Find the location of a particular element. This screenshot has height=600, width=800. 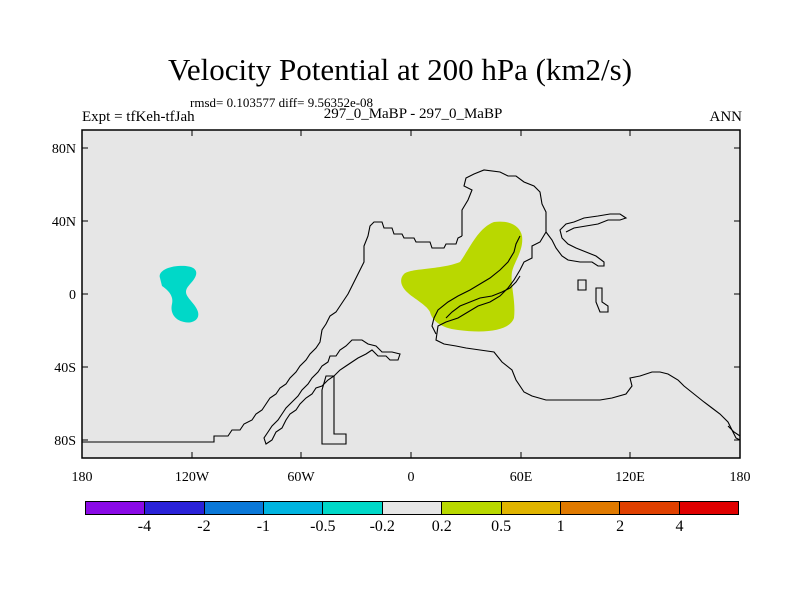

coastline-arabia is located at coordinates (483, 297).